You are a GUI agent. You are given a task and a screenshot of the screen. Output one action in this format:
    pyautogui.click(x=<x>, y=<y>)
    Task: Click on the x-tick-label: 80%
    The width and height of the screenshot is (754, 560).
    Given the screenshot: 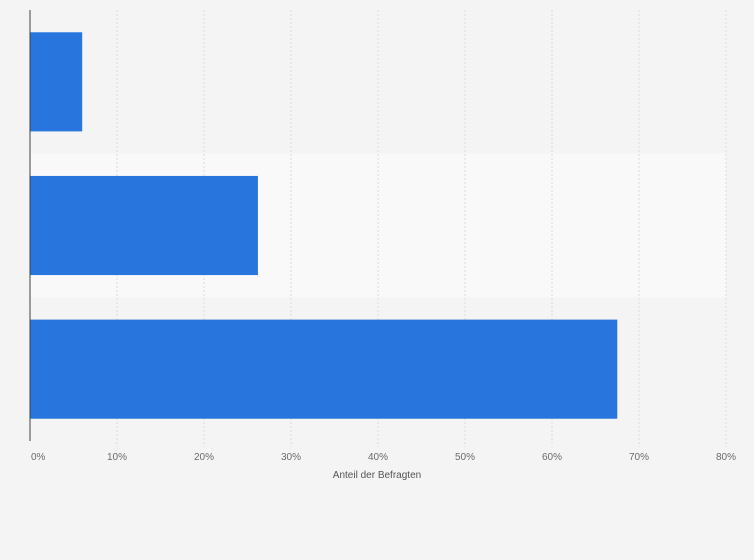 What is the action you would take?
    pyautogui.click(x=726, y=457)
    